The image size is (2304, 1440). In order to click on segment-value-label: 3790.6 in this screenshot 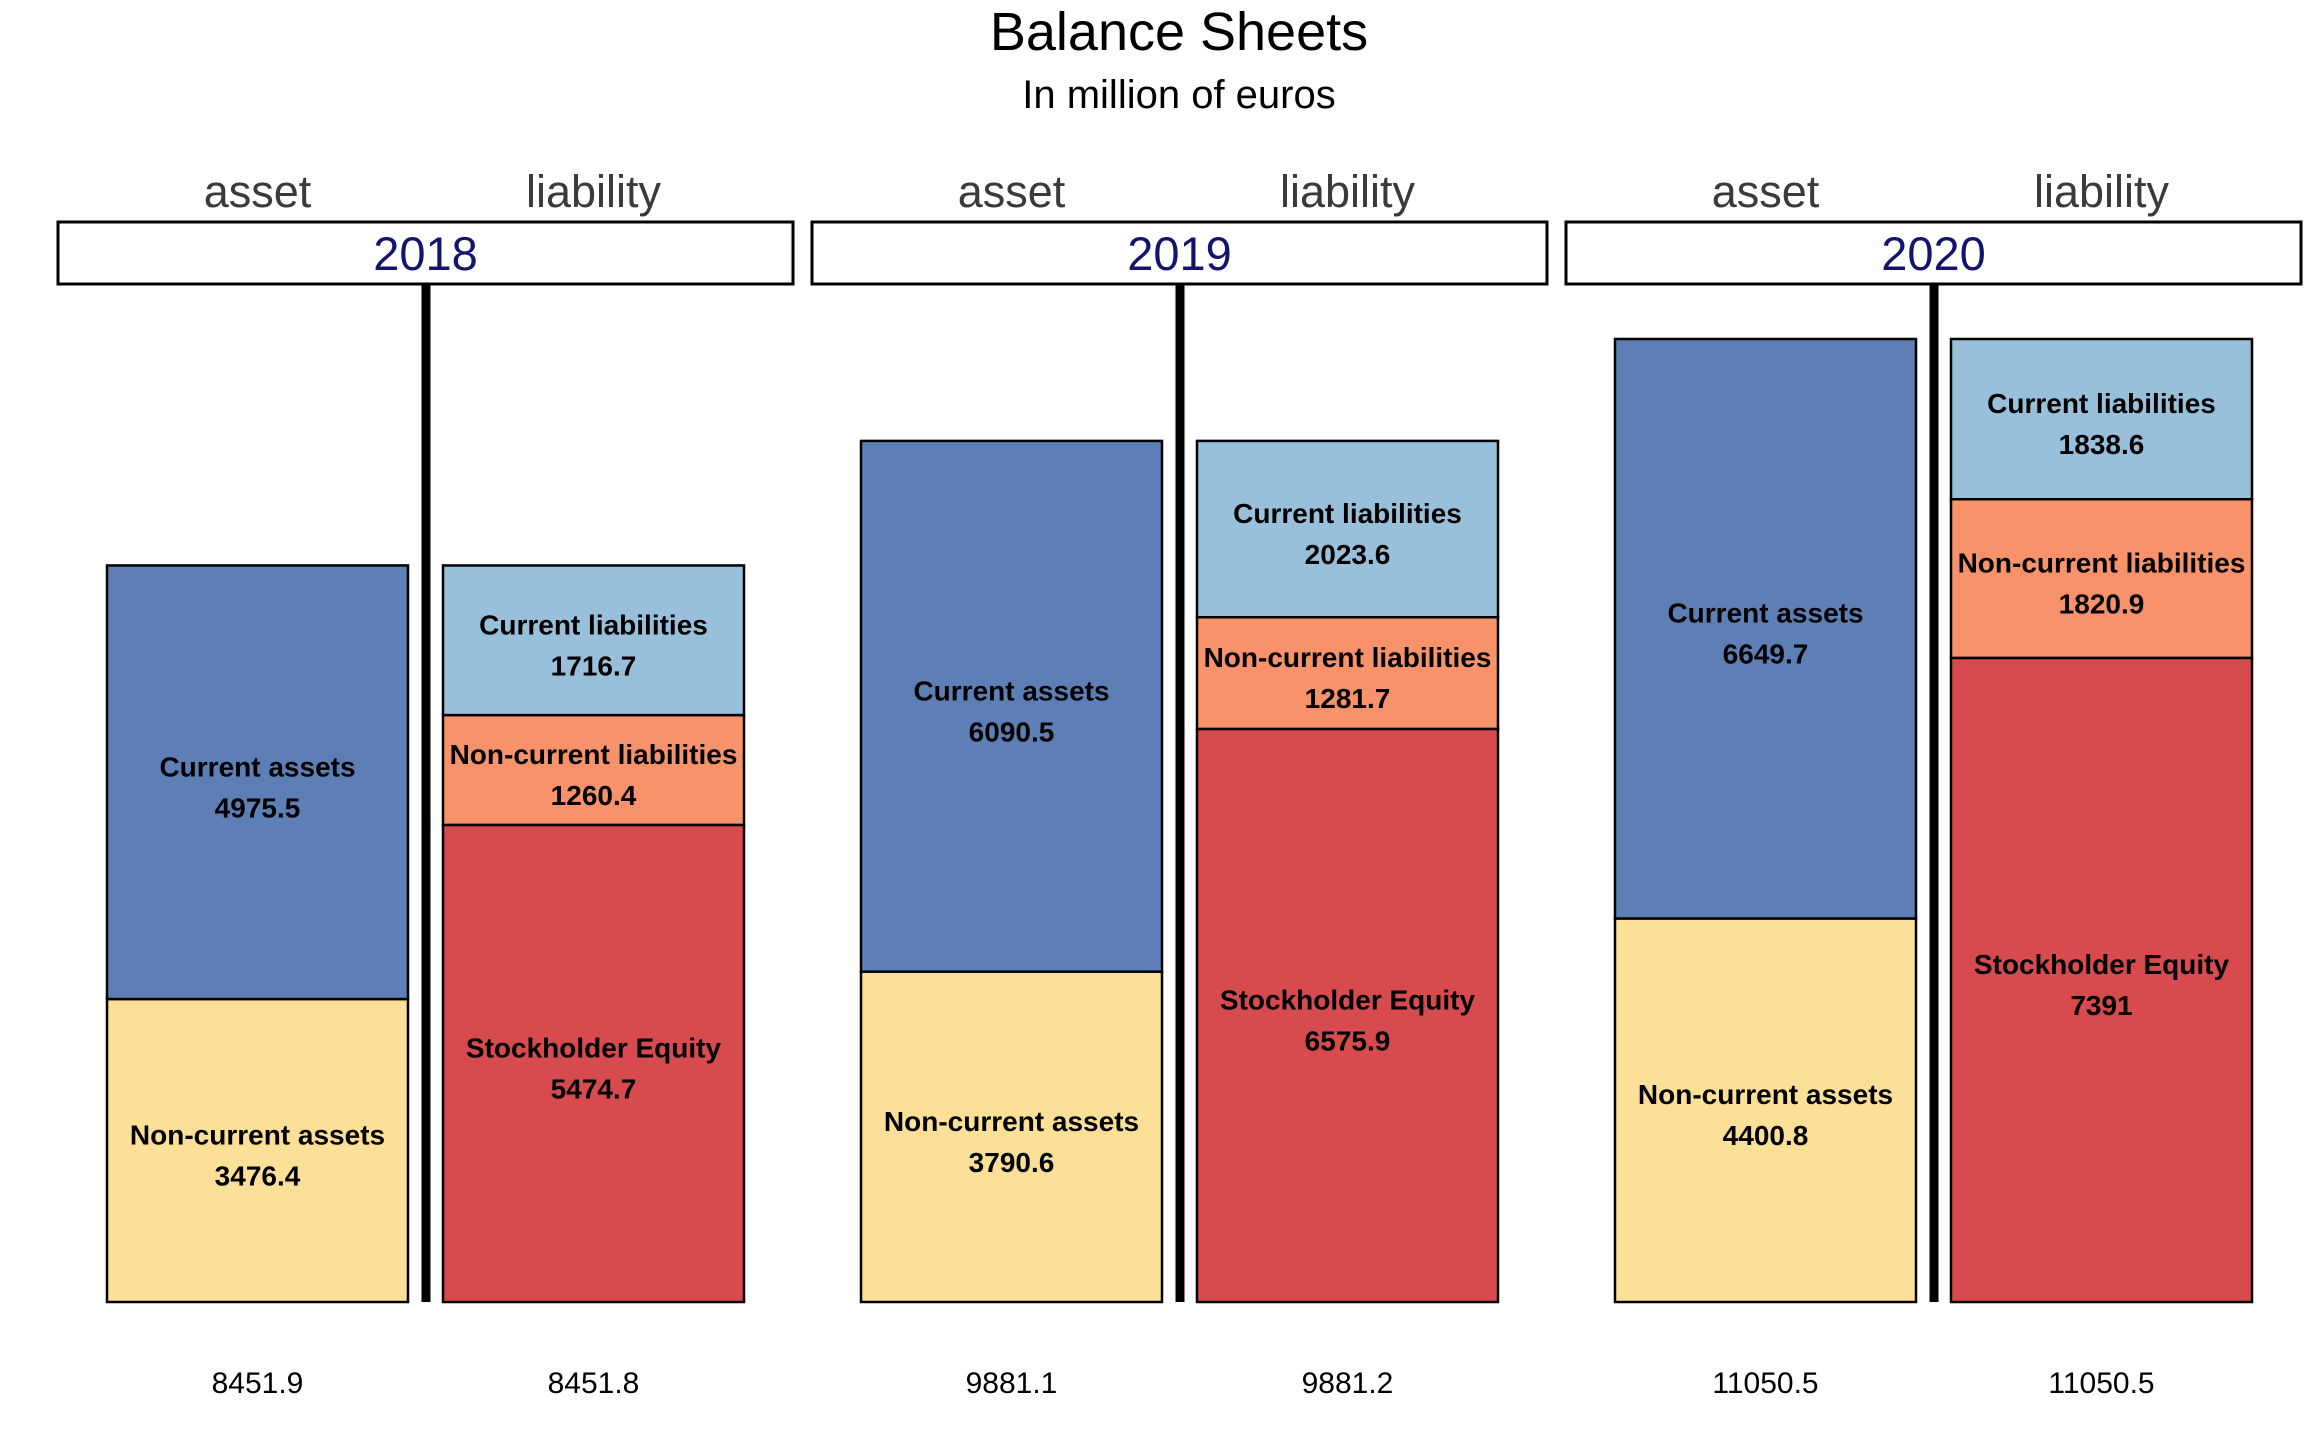, I will do `click(1012, 1162)`.